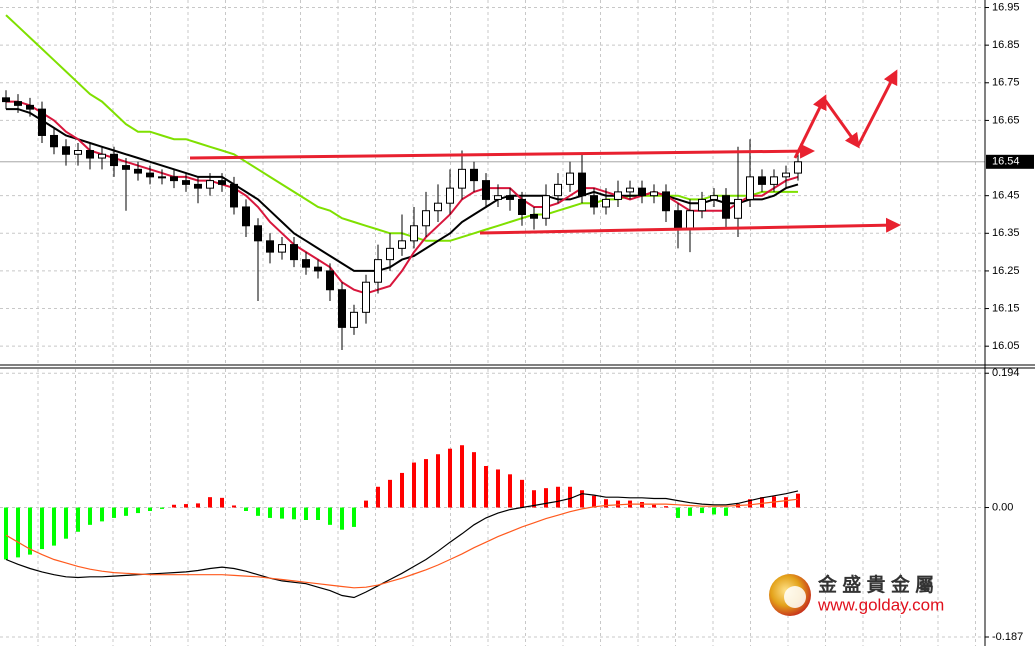  Describe the element at coordinates (1006, 373) in the screenshot. I see `y-tick-label: 0.194` at that location.